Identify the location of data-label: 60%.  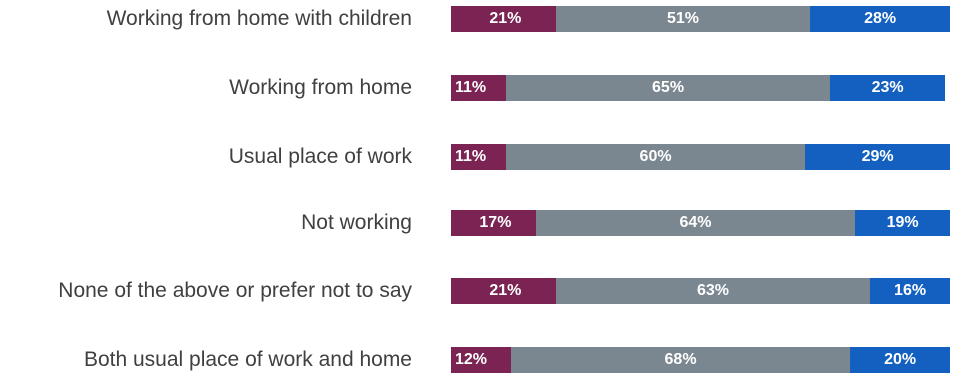
(655, 156).